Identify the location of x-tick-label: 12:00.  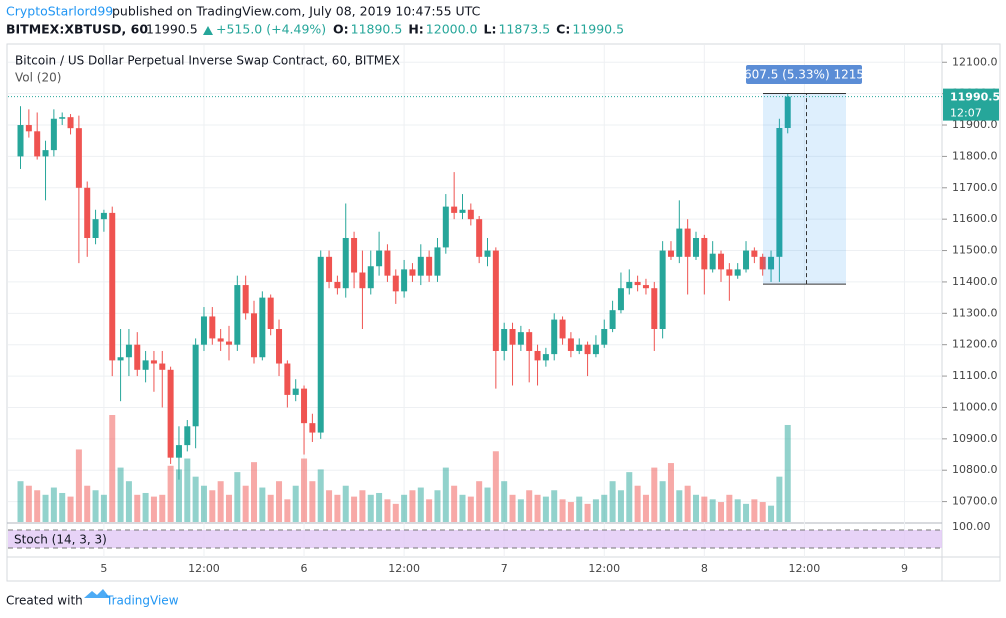
(805, 568).